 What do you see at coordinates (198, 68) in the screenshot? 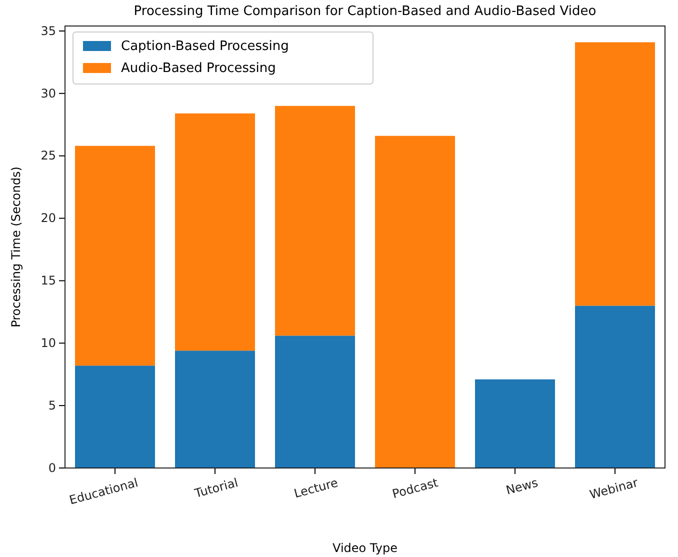
I see `legend-label: Audio-Based Processing` at bounding box center [198, 68].